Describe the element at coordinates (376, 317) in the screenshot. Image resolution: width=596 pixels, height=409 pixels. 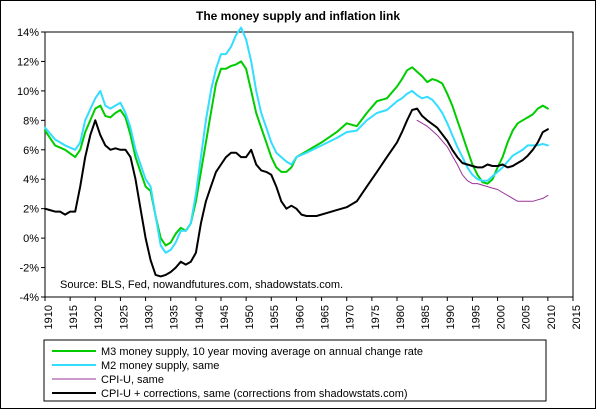
I see `x-tick-label-1975: 1975` at that location.